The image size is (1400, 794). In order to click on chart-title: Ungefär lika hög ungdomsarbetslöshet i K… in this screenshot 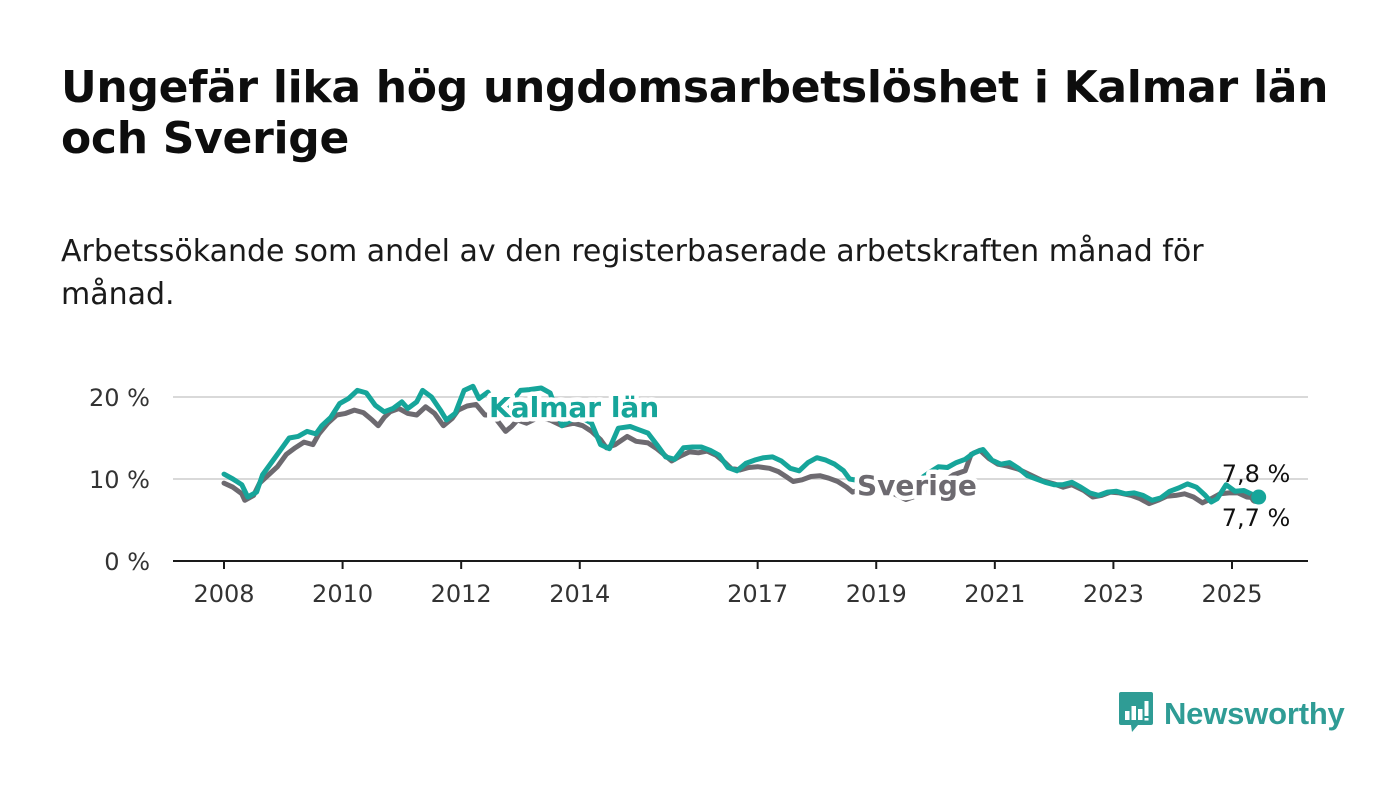, I will do `click(695, 113)`.